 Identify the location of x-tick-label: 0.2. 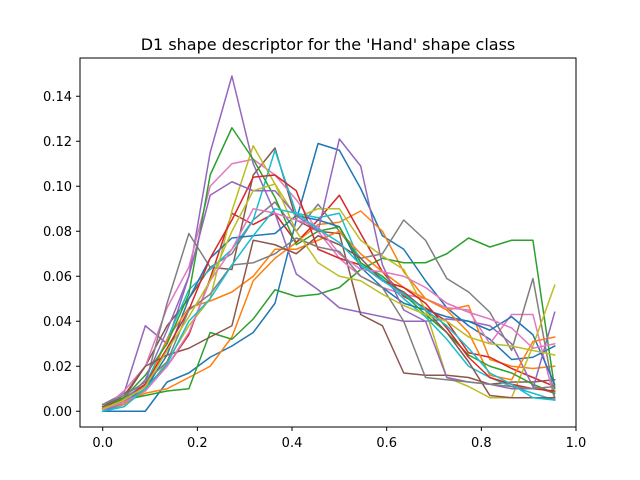
(197, 443).